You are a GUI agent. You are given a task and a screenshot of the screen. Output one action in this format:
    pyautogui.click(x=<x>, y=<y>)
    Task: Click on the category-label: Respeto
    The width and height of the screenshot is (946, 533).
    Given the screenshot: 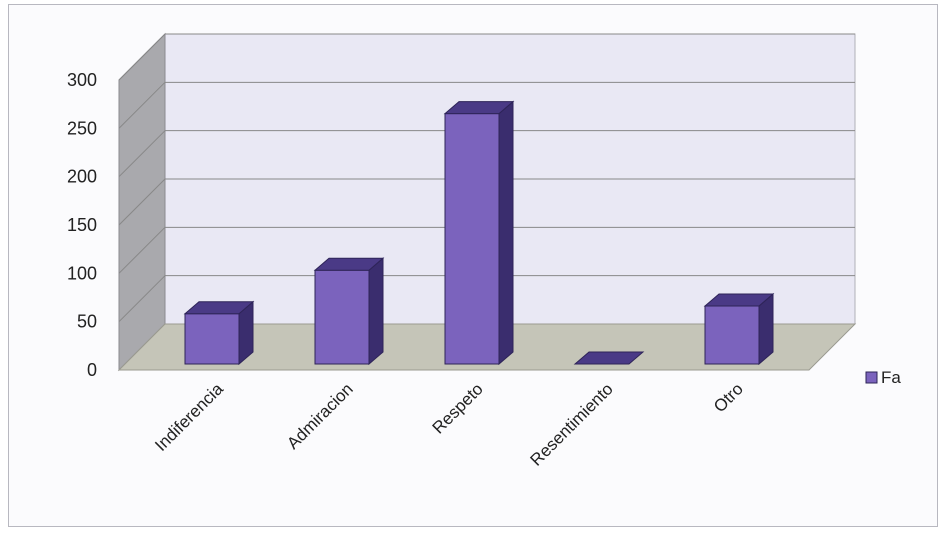 What is the action you would take?
    pyautogui.click(x=458, y=408)
    